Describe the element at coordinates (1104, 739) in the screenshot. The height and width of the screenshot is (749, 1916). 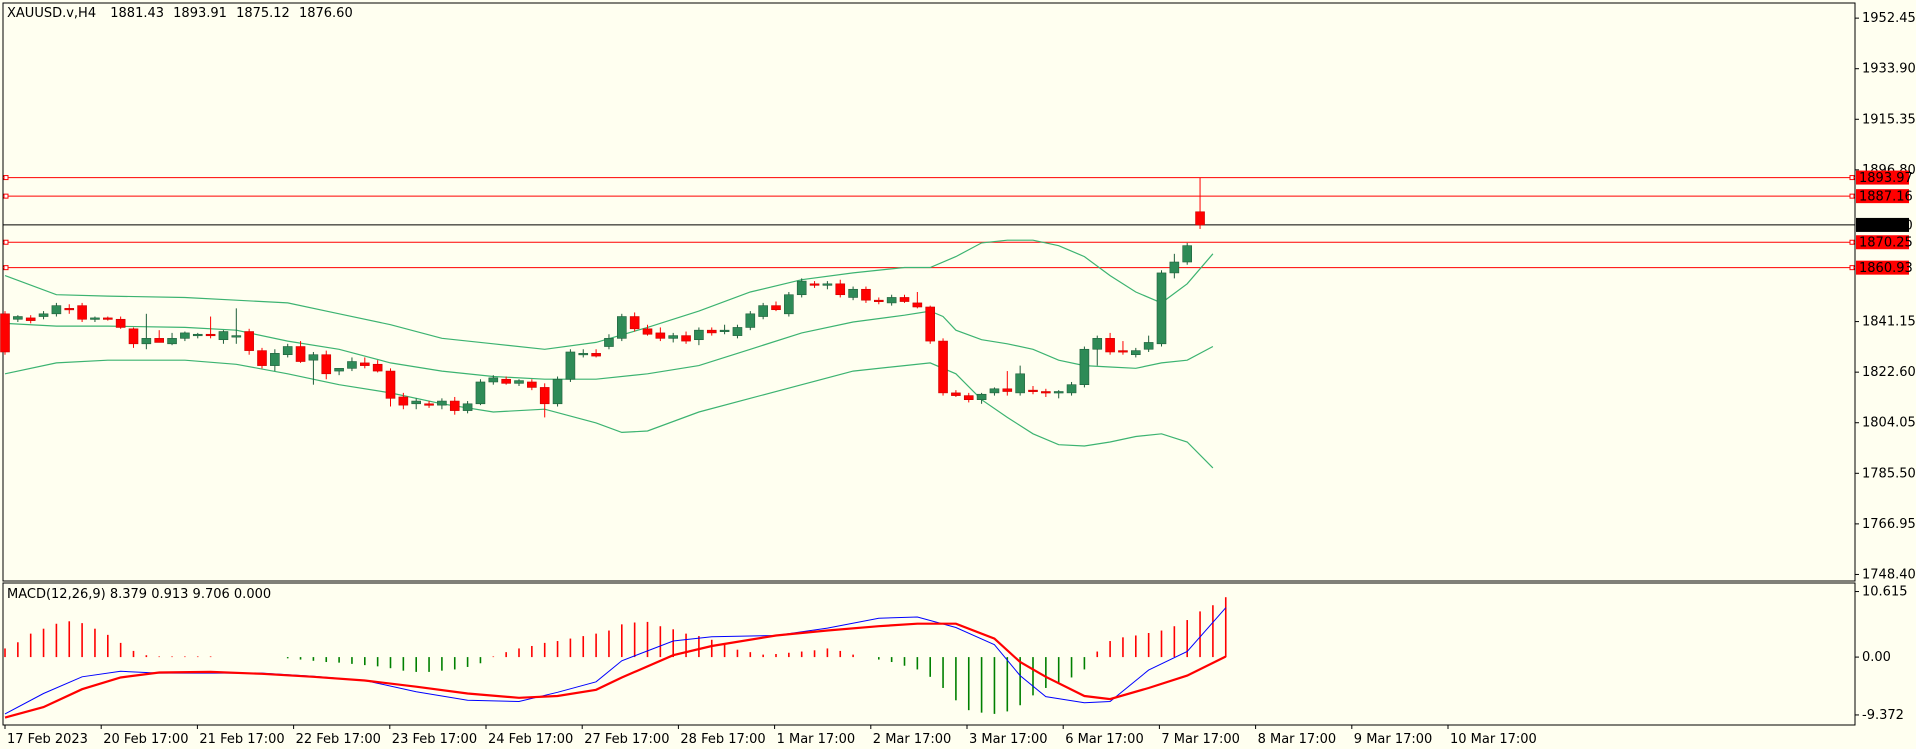
I see `time-tick-label: 6 Mar 17:00` at that location.